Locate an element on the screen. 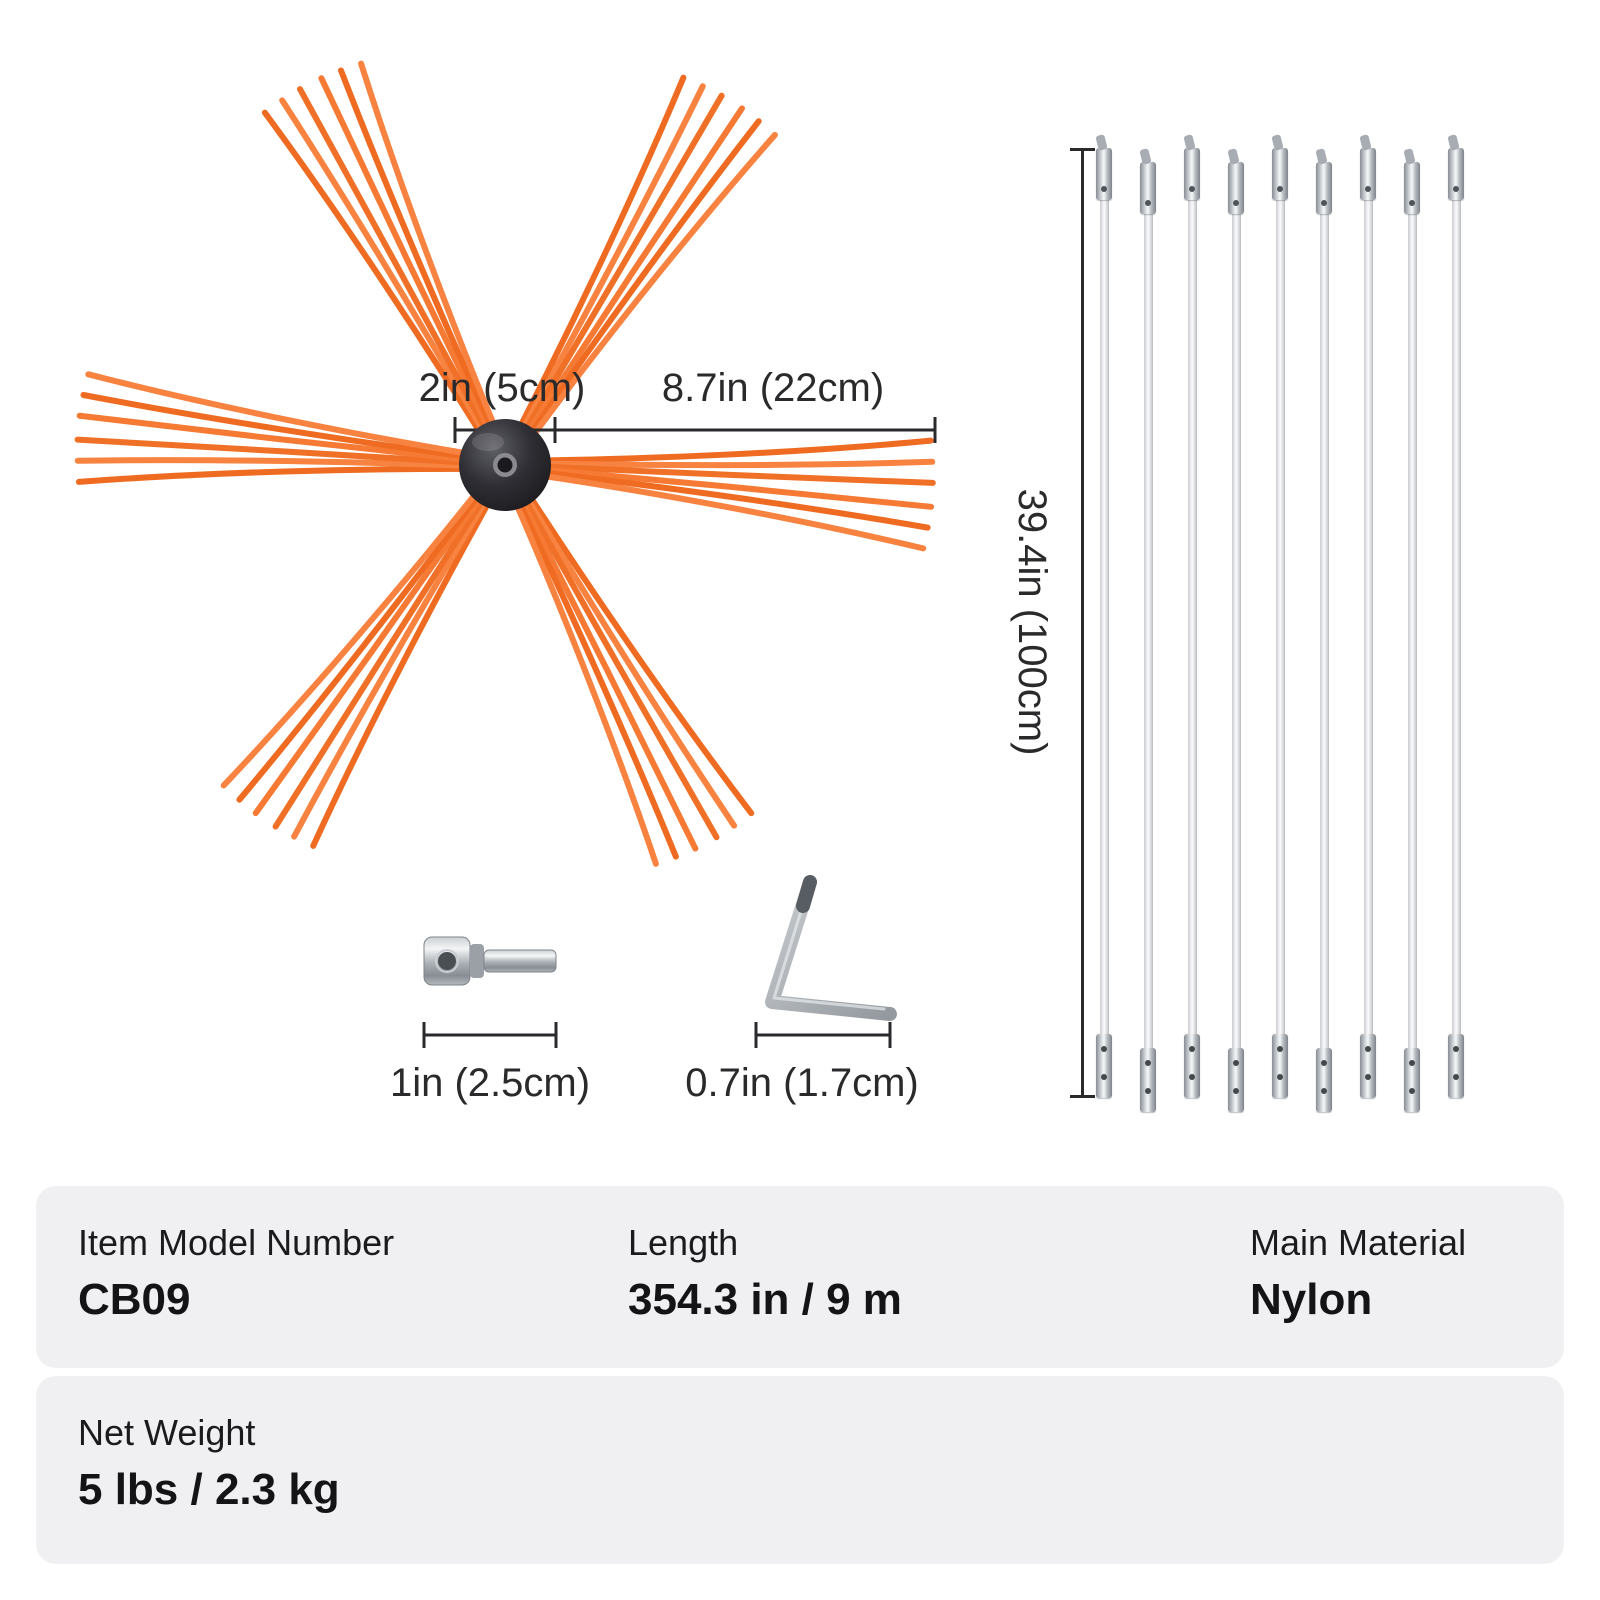 The height and width of the screenshot is (1600, 1600). spec-value: 5 lbs / 2.3 kg is located at coordinates (209, 1489).